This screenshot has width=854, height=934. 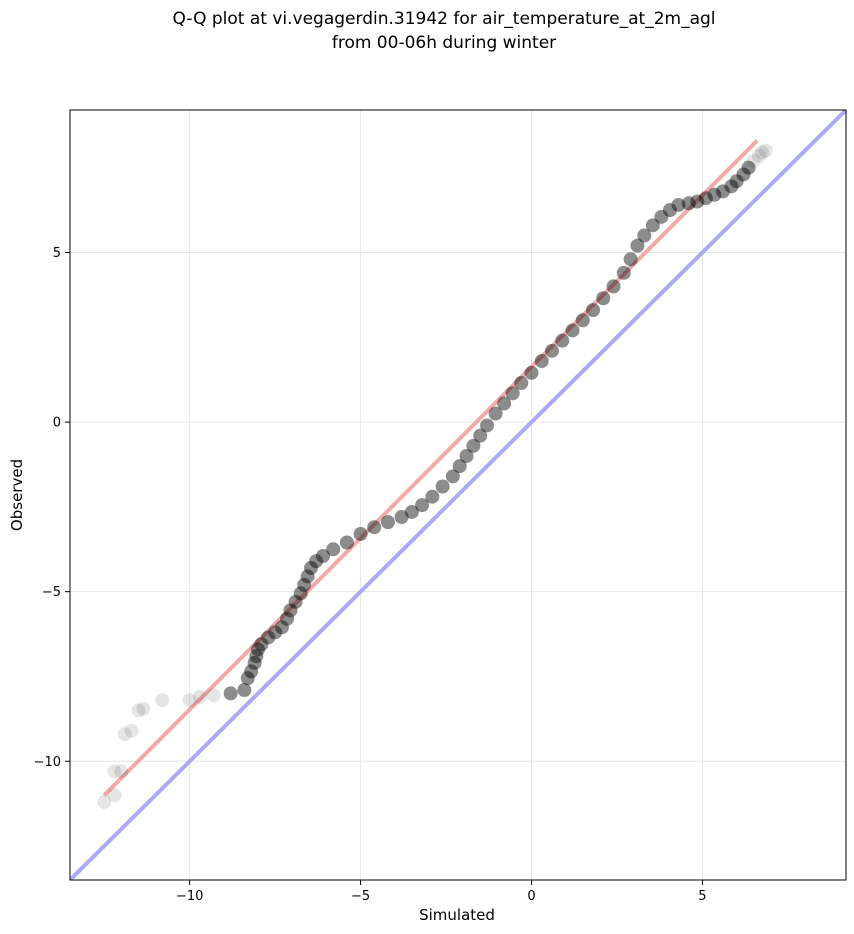 What do you see at coordinates (47, 762) in the screenshot?
I see `y-tick-label: −10` at bounding box center [47, 762].